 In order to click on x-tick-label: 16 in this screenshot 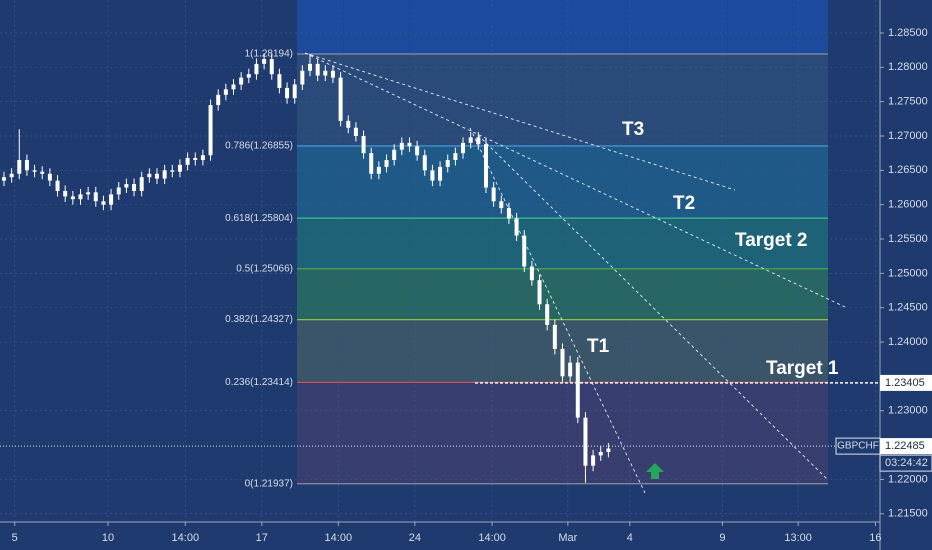, I will do `click(875, 538)`.